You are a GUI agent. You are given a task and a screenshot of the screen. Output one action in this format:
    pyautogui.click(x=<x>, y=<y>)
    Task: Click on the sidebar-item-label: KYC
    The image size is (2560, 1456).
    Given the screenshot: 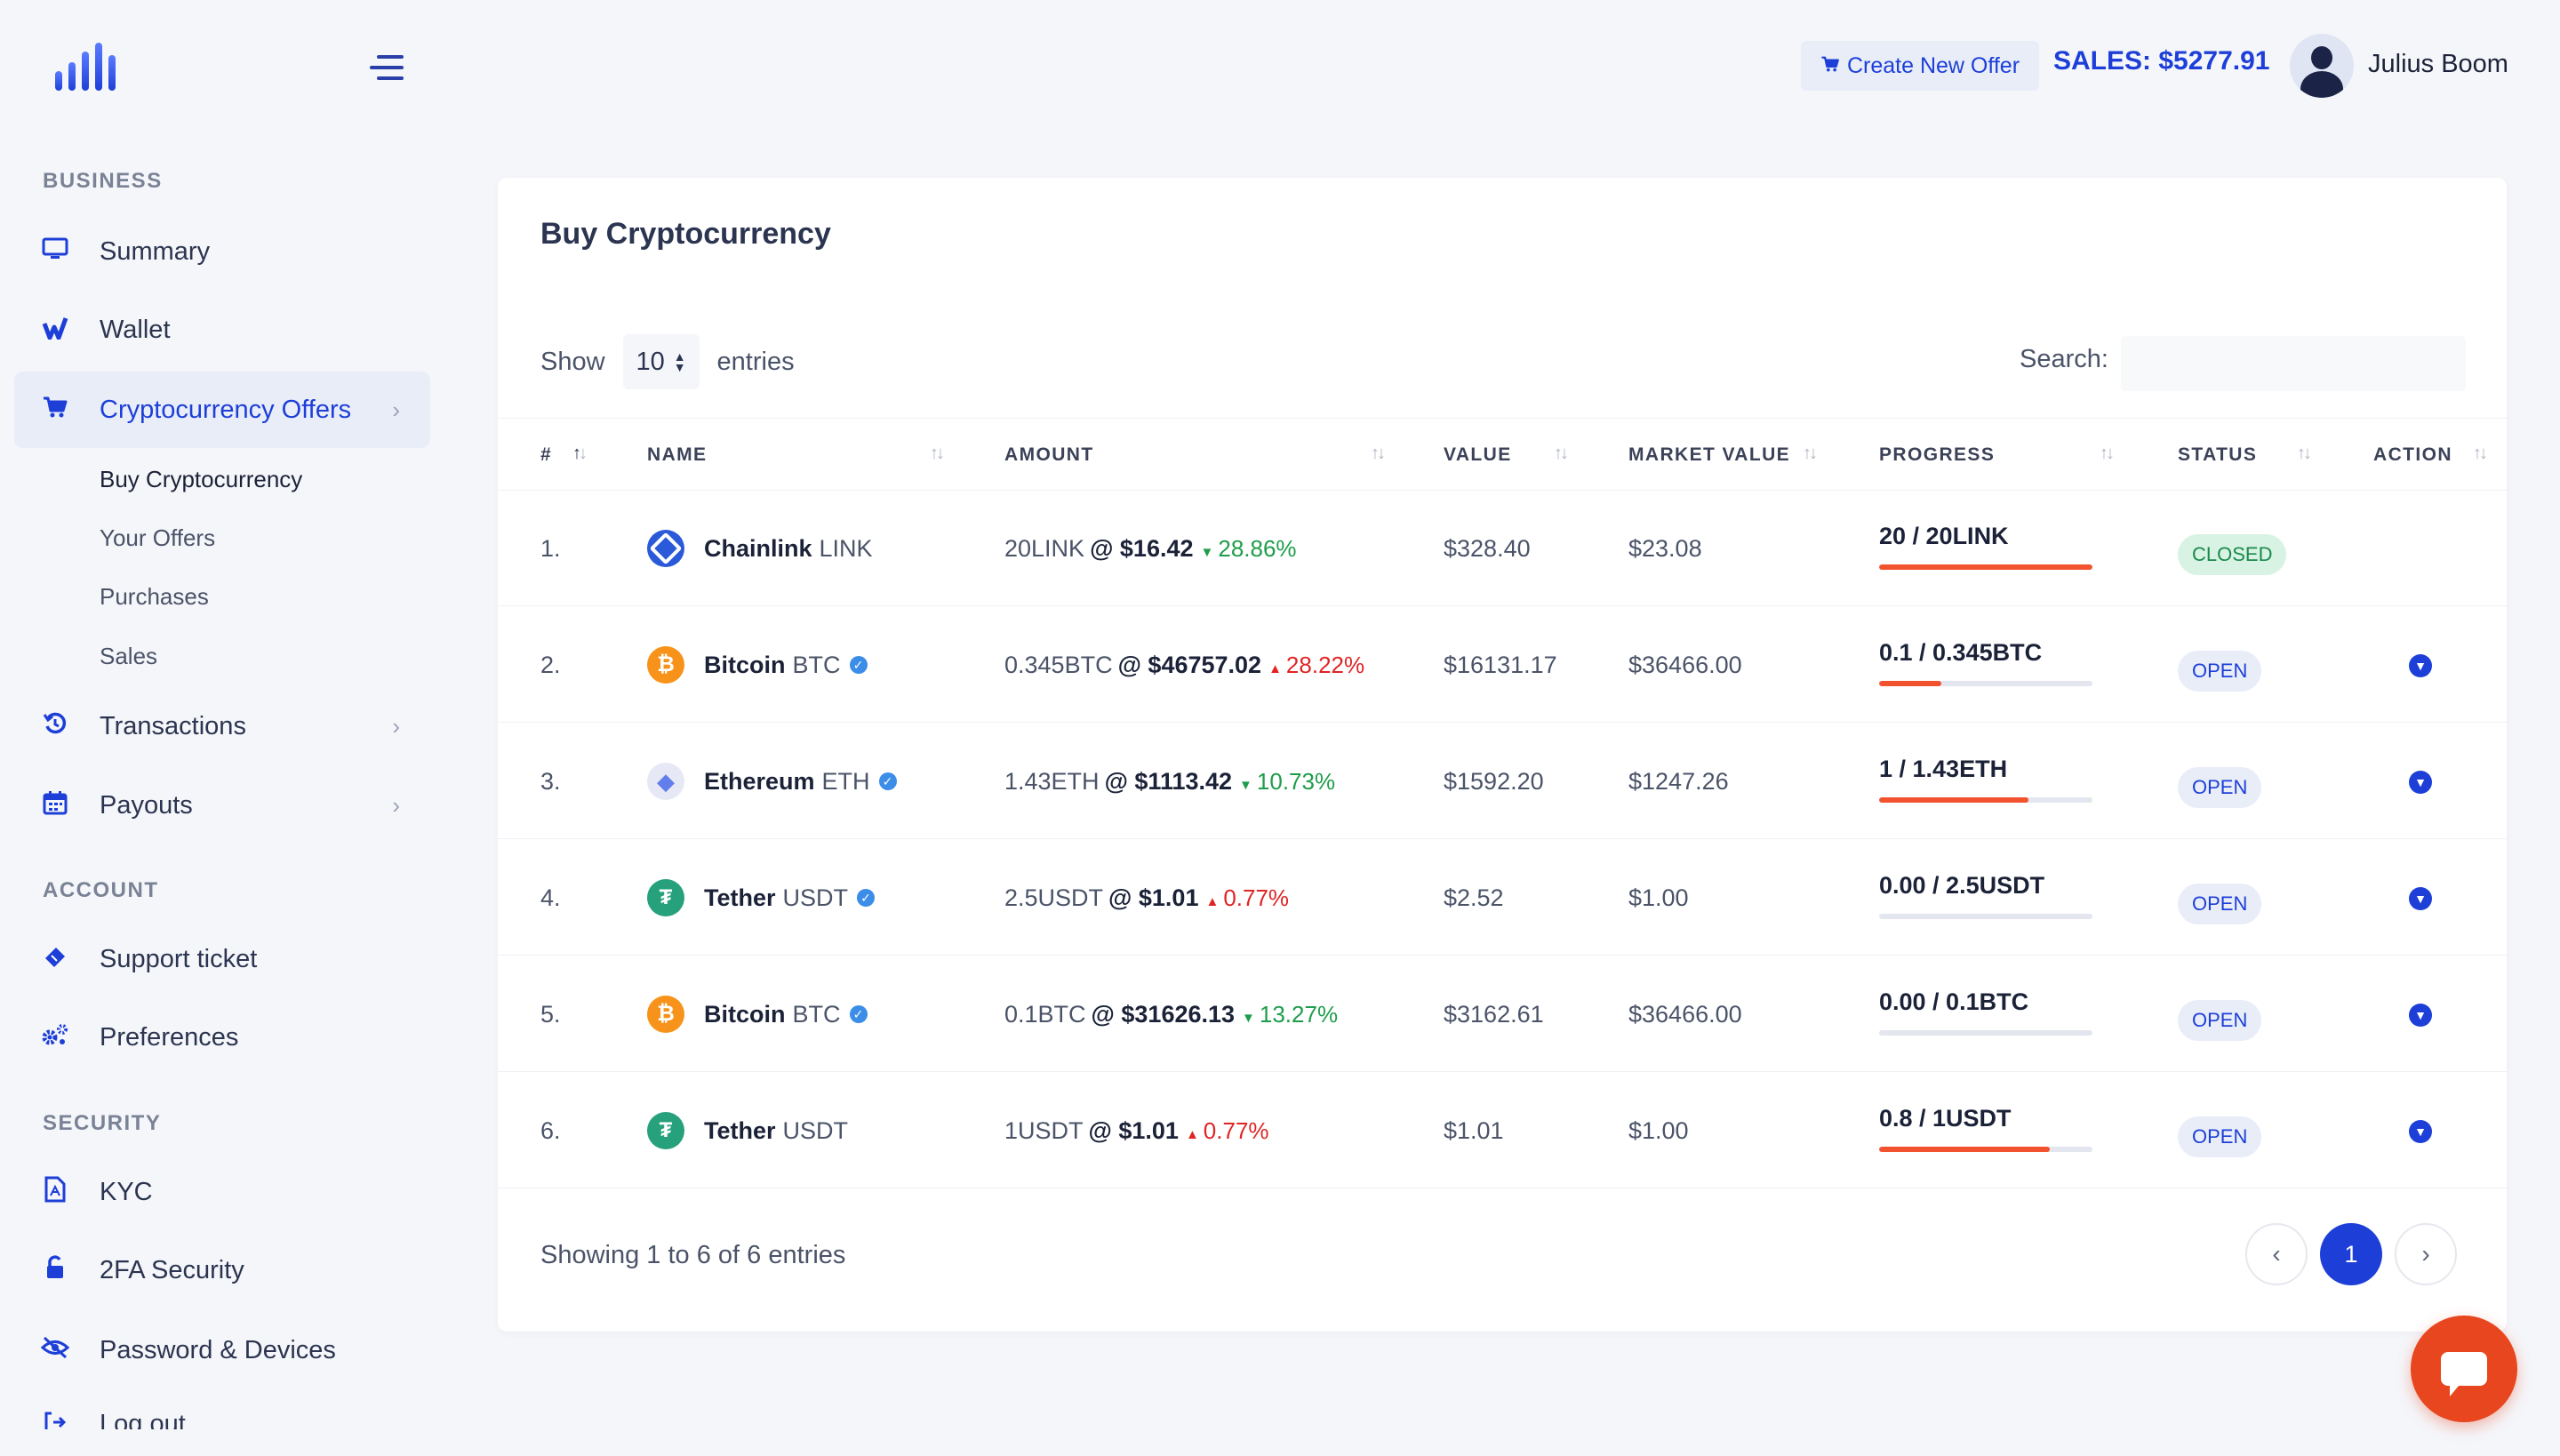 What is the action you would take?
    pyautogui.click(x=126, y=1191)
    